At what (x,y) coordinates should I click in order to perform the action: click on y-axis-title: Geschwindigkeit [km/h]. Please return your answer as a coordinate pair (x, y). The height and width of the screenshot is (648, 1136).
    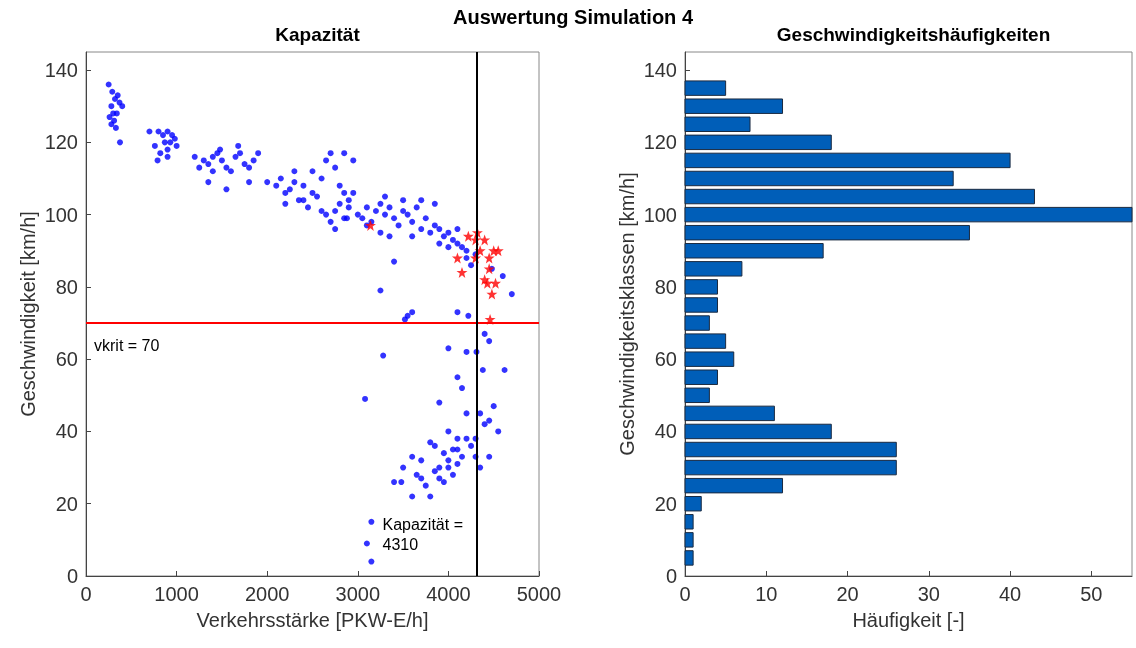
    Looking at the image, I should click on (28, 314).